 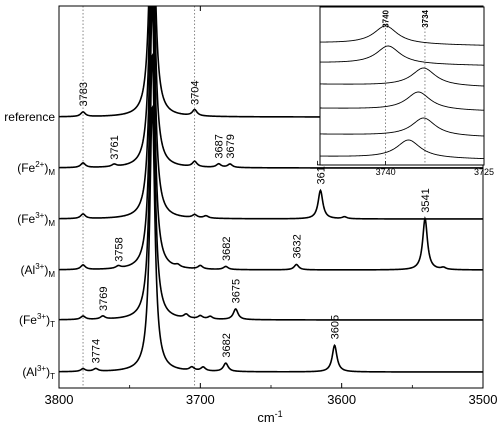 What do you see at coordinates (220, 146) in the screenshot?
I see `peak-label: 3687` at bounding box center [220, 146].